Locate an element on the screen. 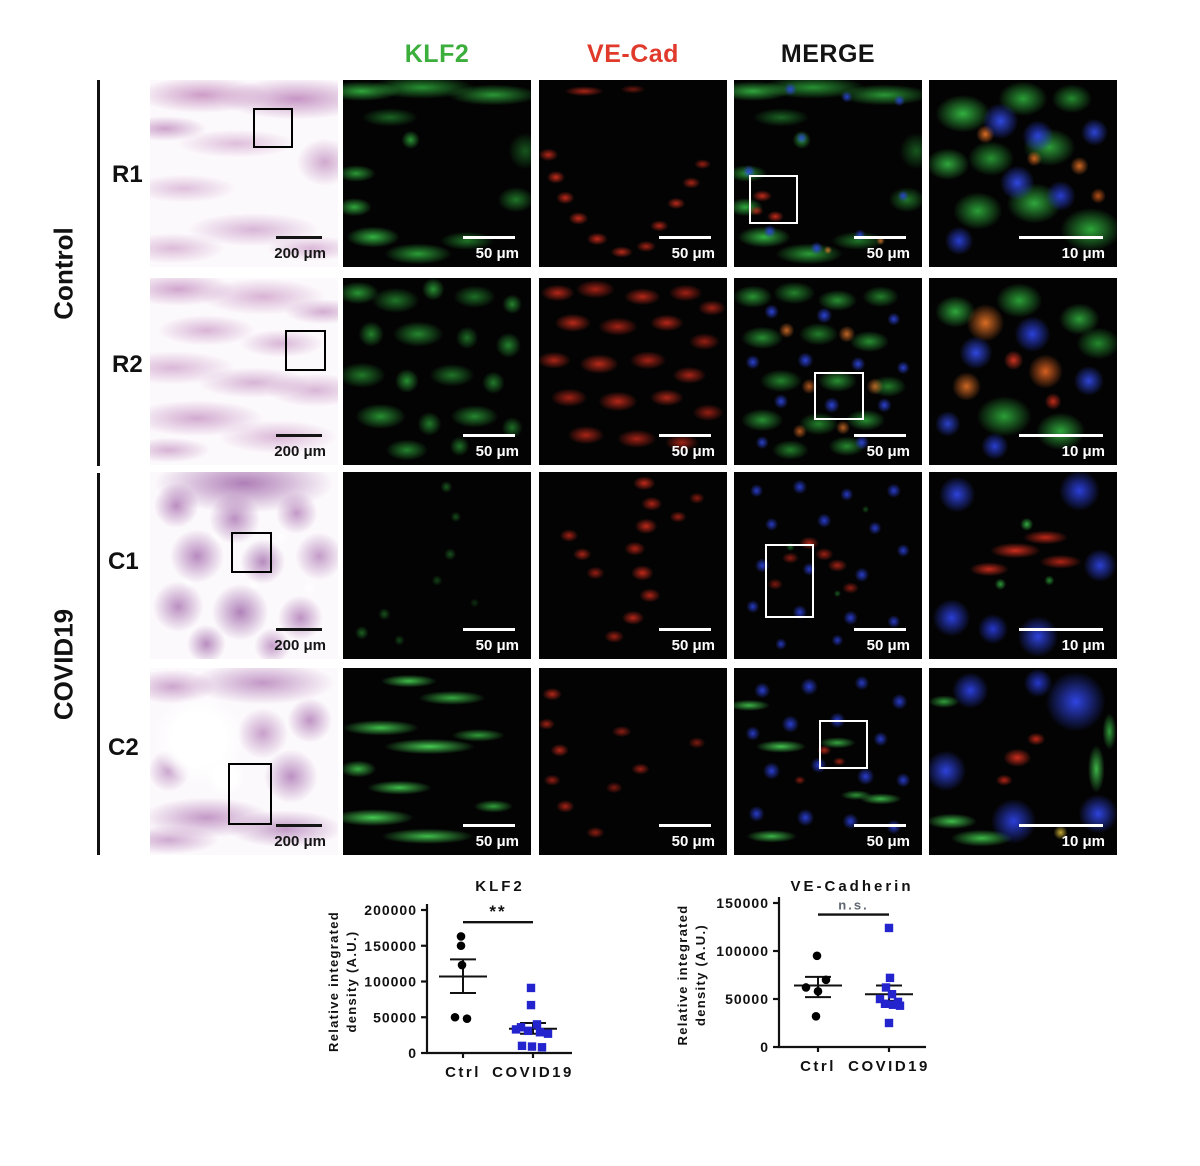 Image resolution: width=1200 pixels, height=1166 pixels. row-label-r2: R2 is located at coordinates (127, 364).